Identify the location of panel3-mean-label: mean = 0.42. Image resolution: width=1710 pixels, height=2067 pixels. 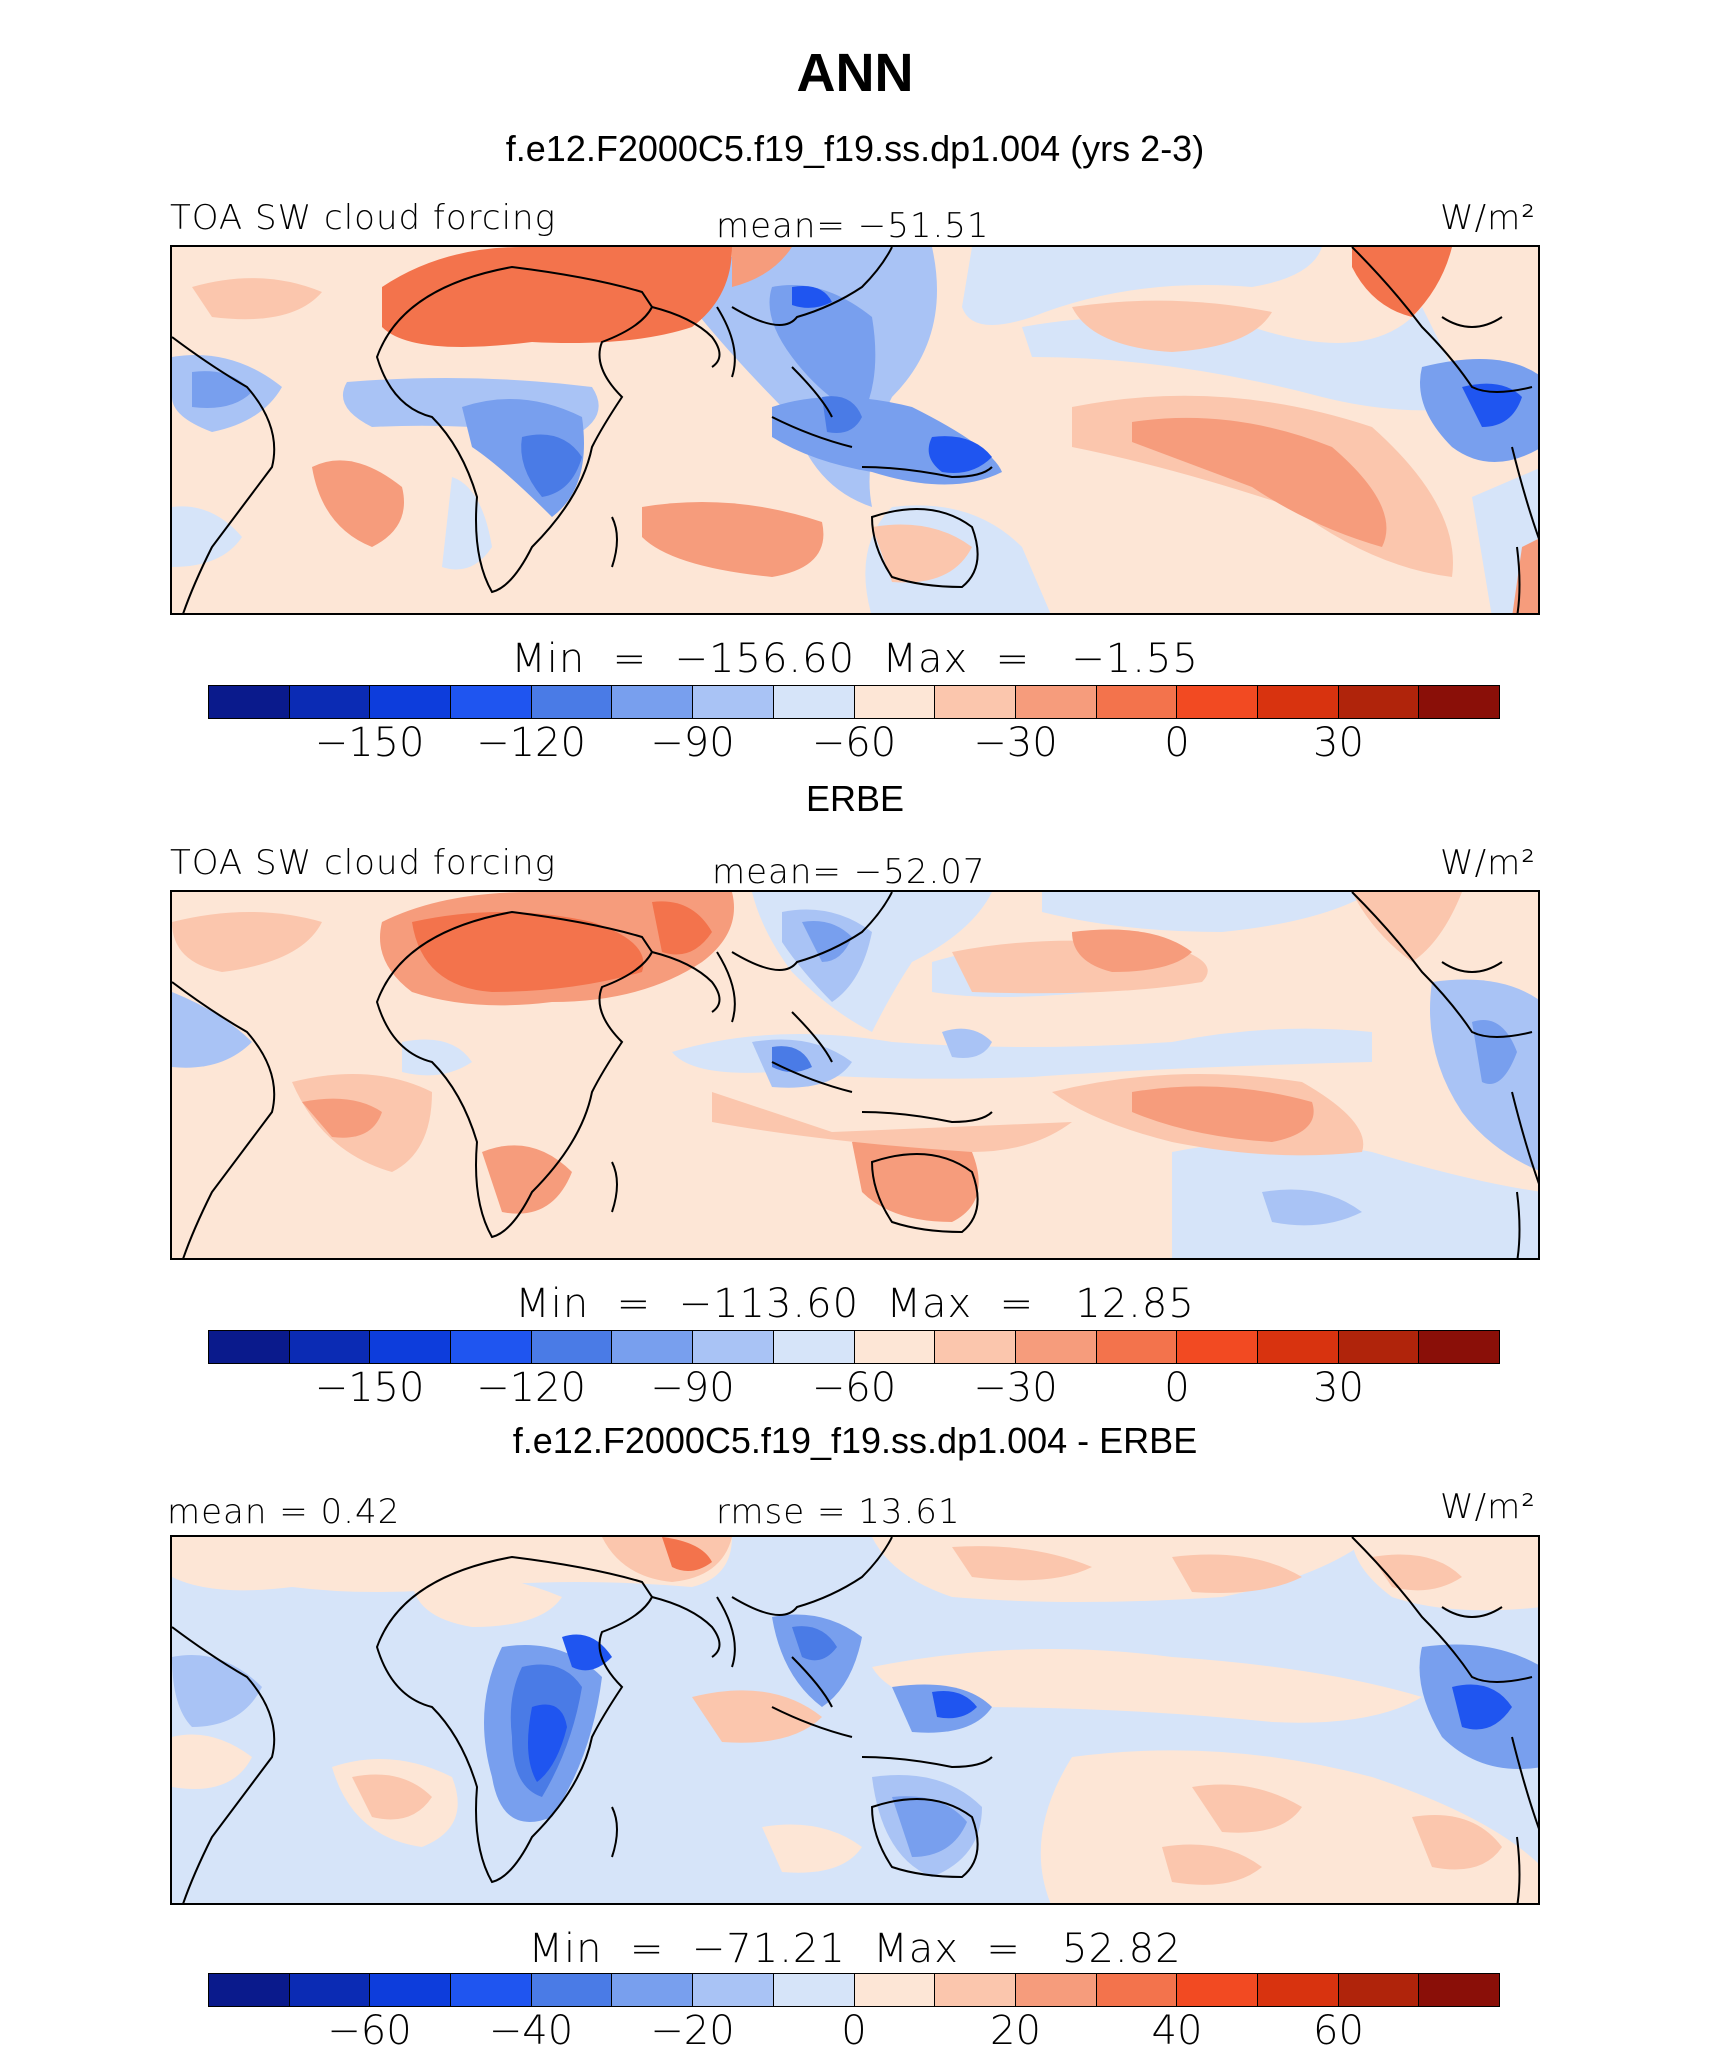
(284, 1512).